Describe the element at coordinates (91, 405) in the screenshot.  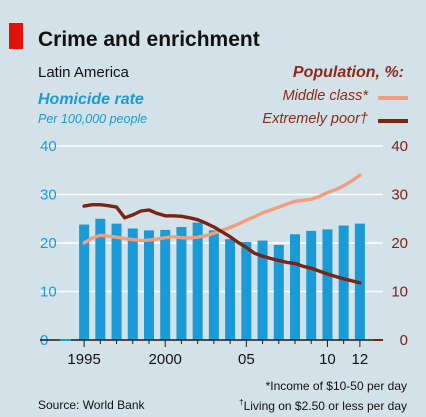
I see `source-note: Source: World Bank` at that location.